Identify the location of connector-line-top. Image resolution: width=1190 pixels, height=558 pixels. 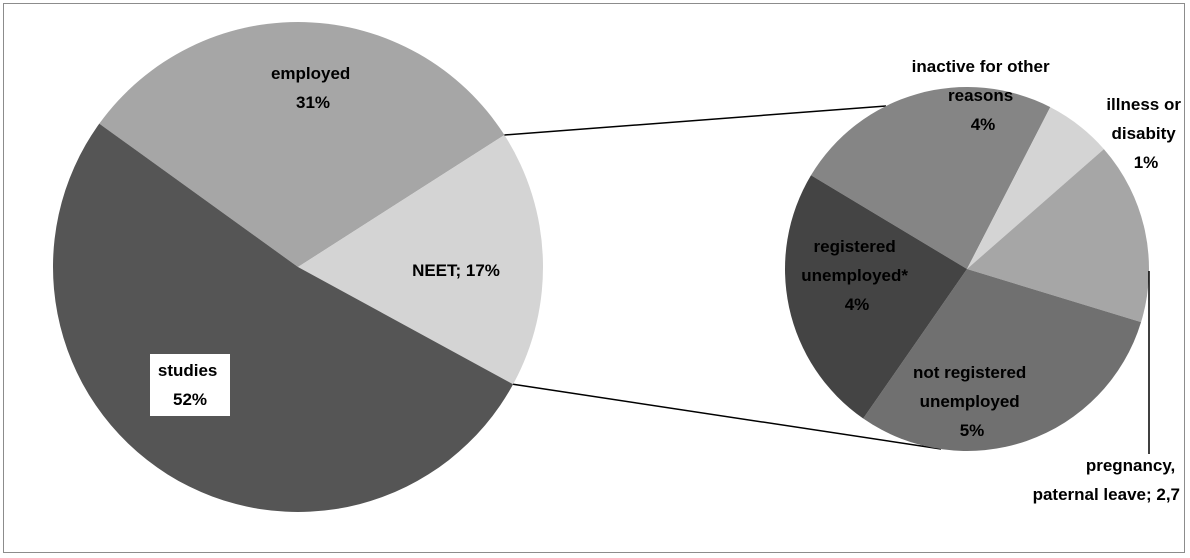
(695, 120).